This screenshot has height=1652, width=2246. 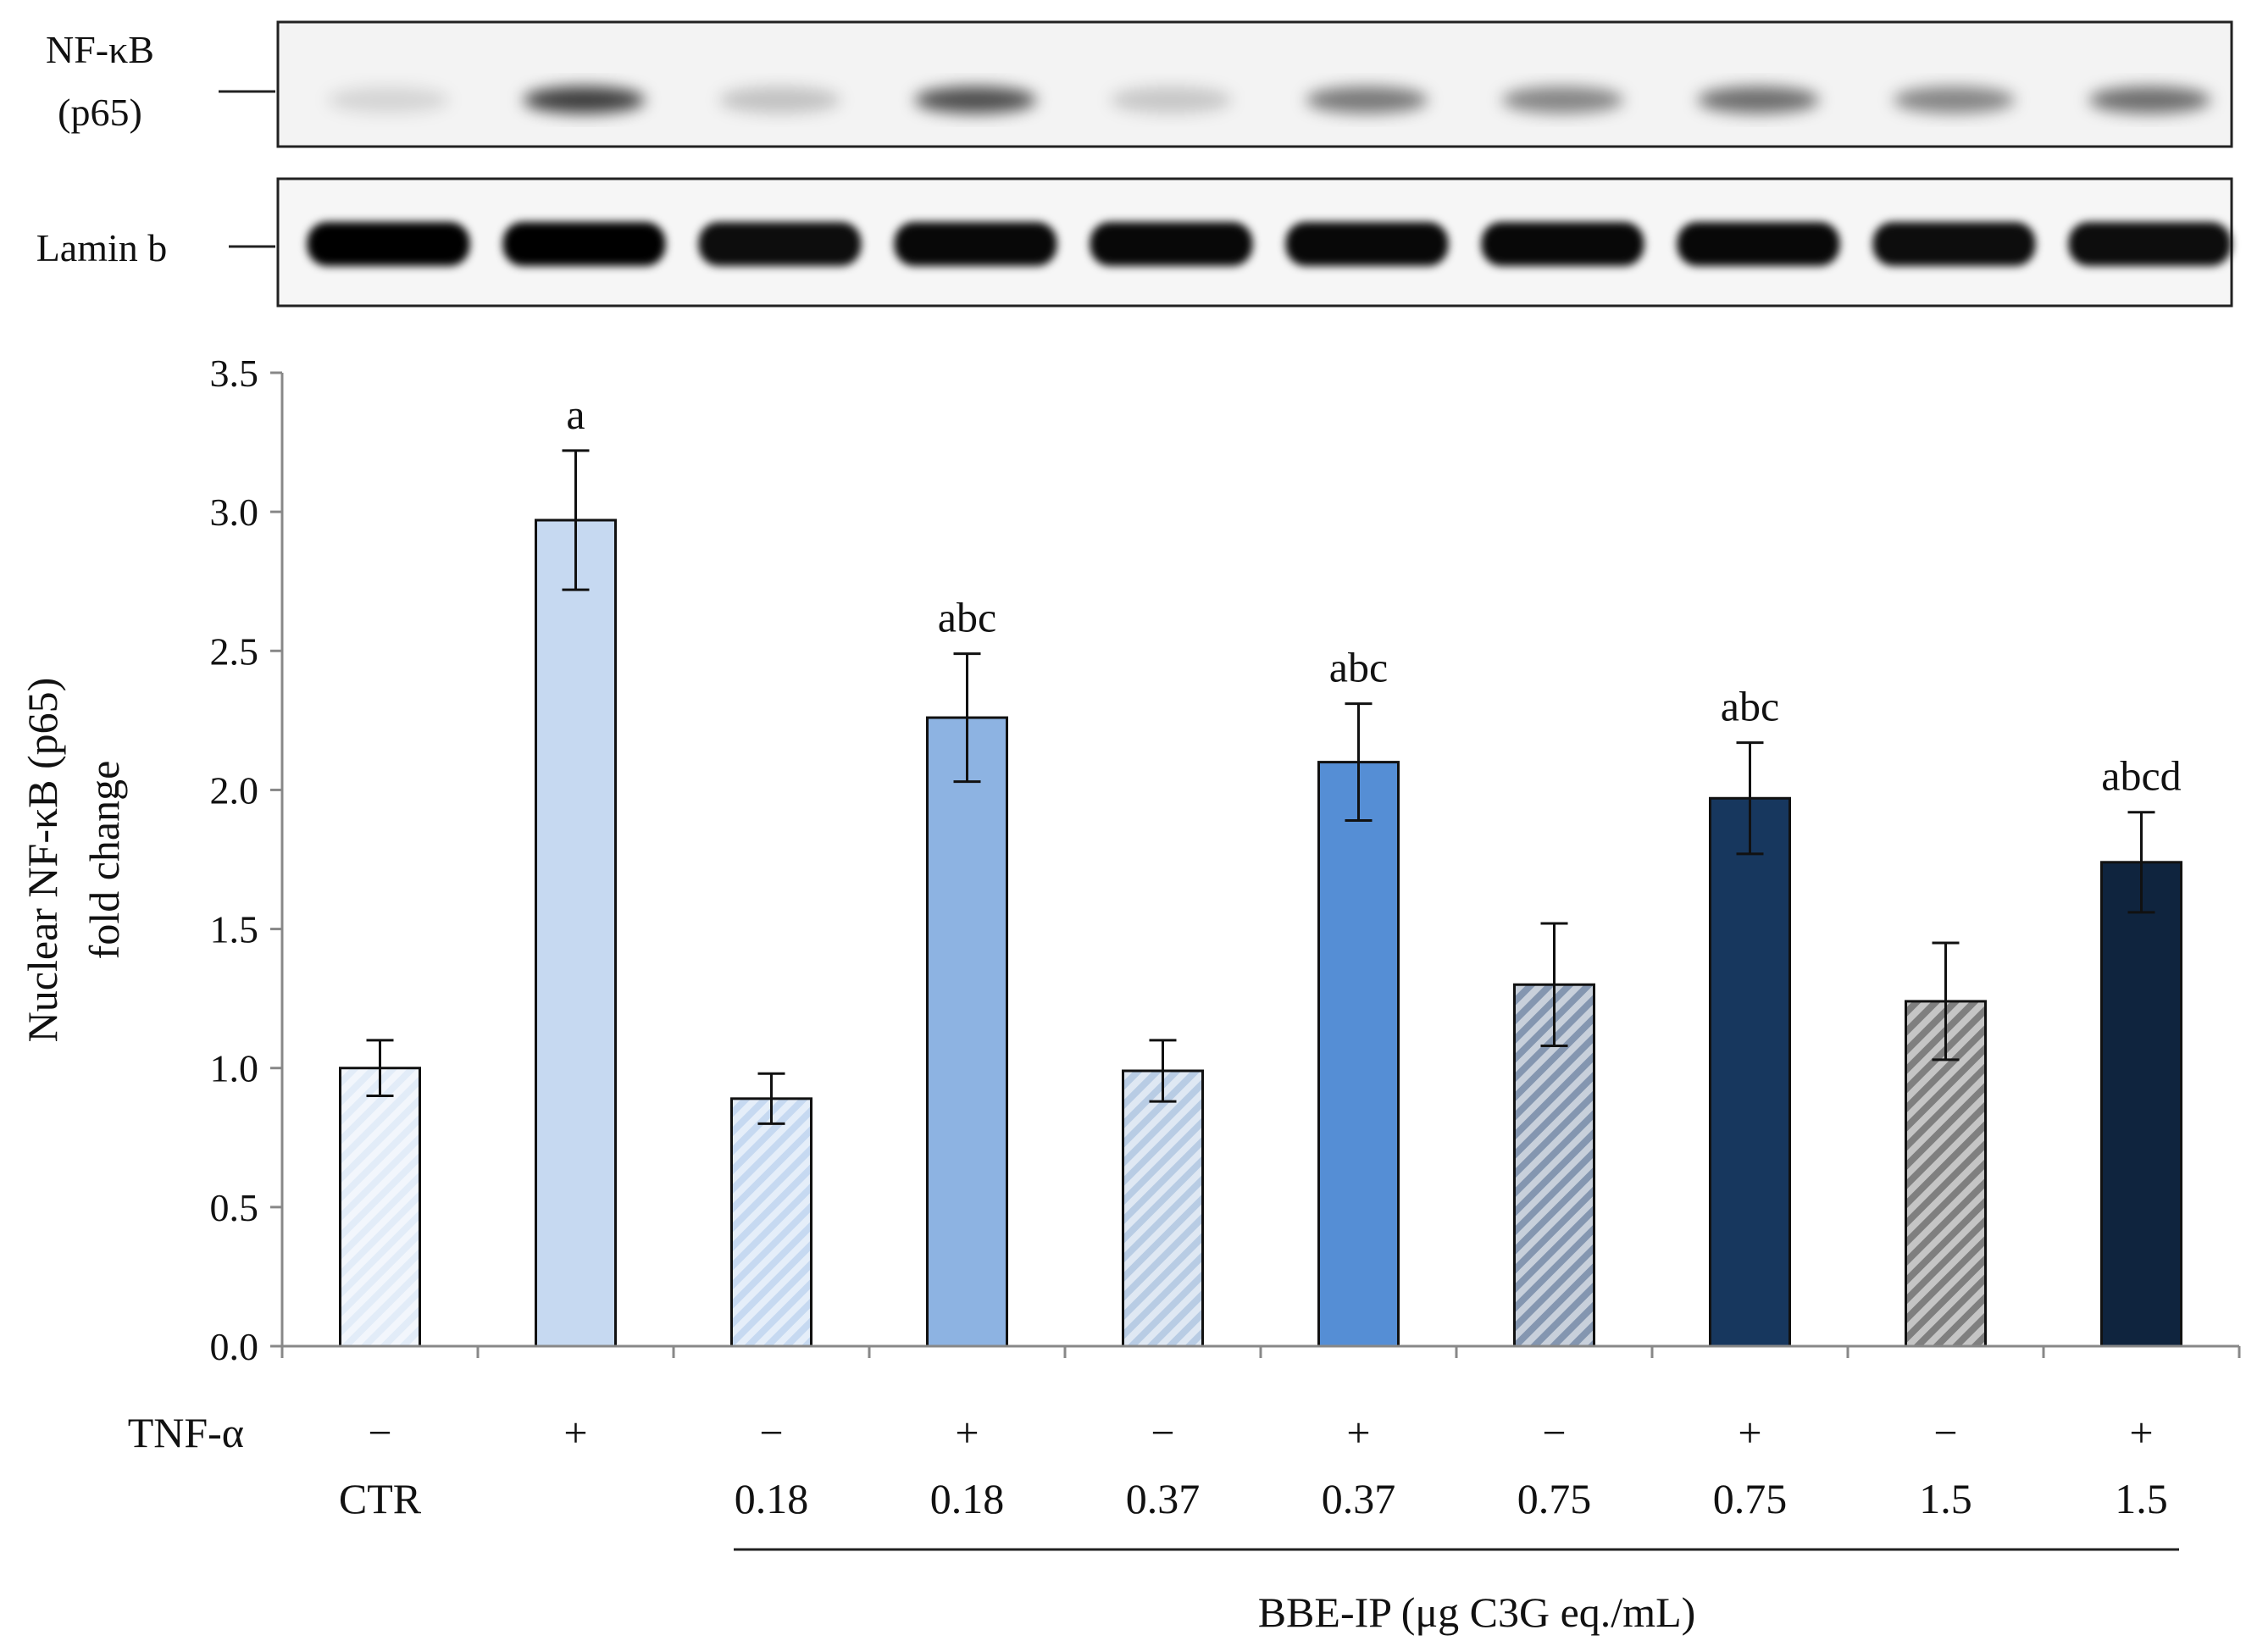 What do you see at coordinates (1254, 84) in the screenshot?
I see `nfkb-blot-frame` at bounding box center [1254, 84].